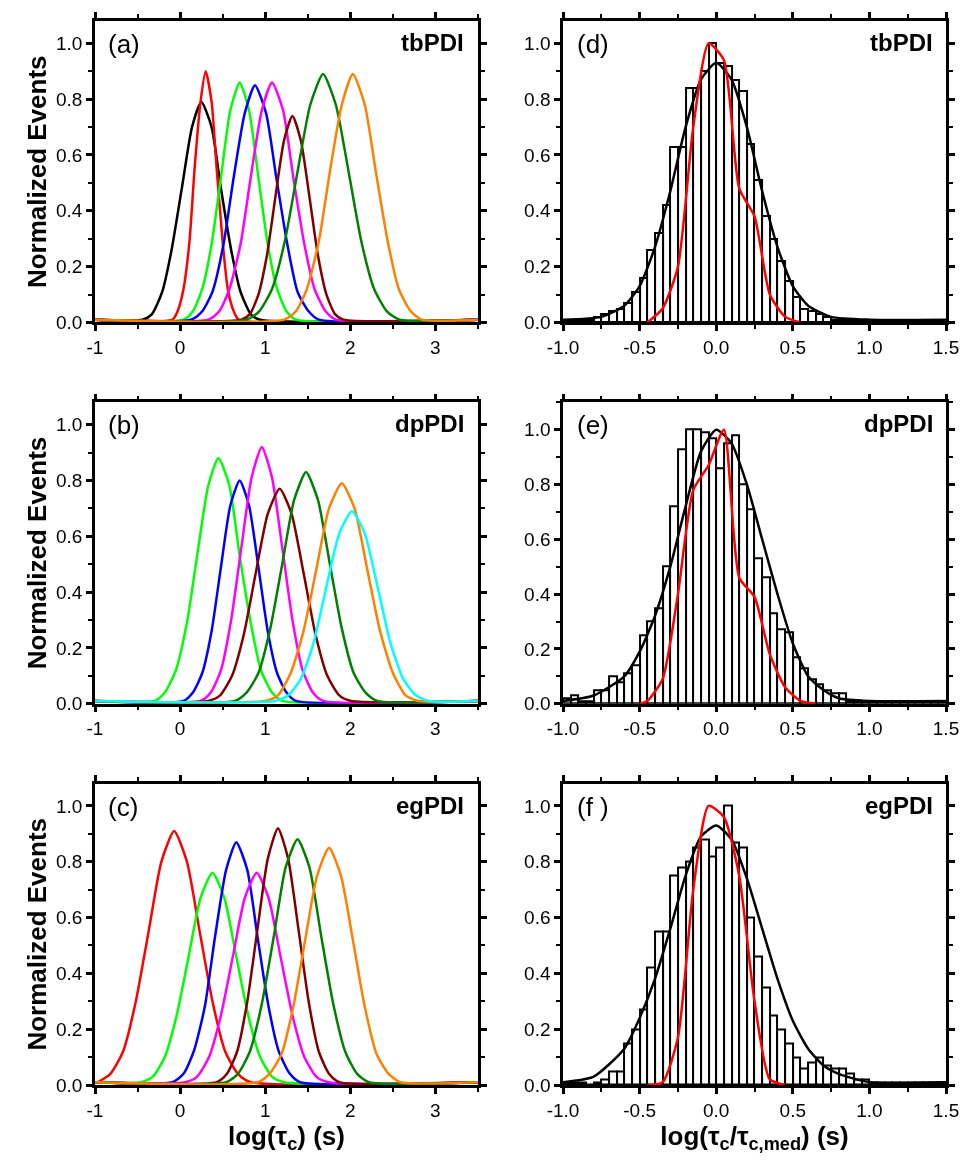 This screenshot has width=971, height=1160. I want to click on annotation: (a), so click(124, 44).